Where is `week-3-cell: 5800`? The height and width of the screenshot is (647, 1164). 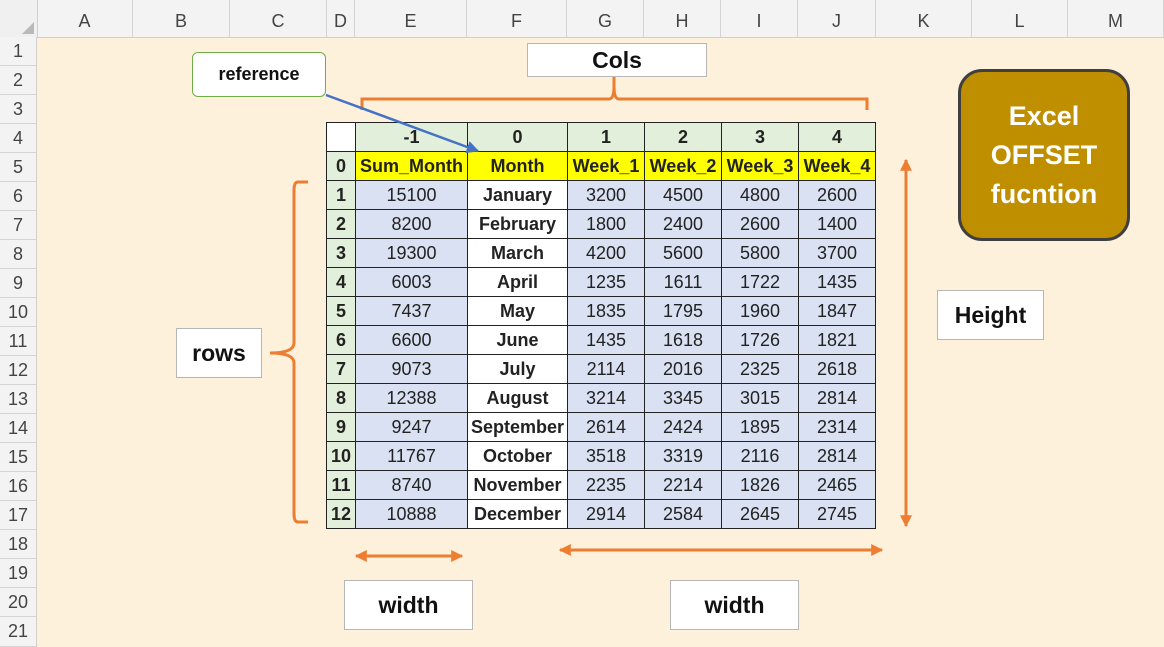 week-3-cell: 5800 is located at coordinates (760, 253).